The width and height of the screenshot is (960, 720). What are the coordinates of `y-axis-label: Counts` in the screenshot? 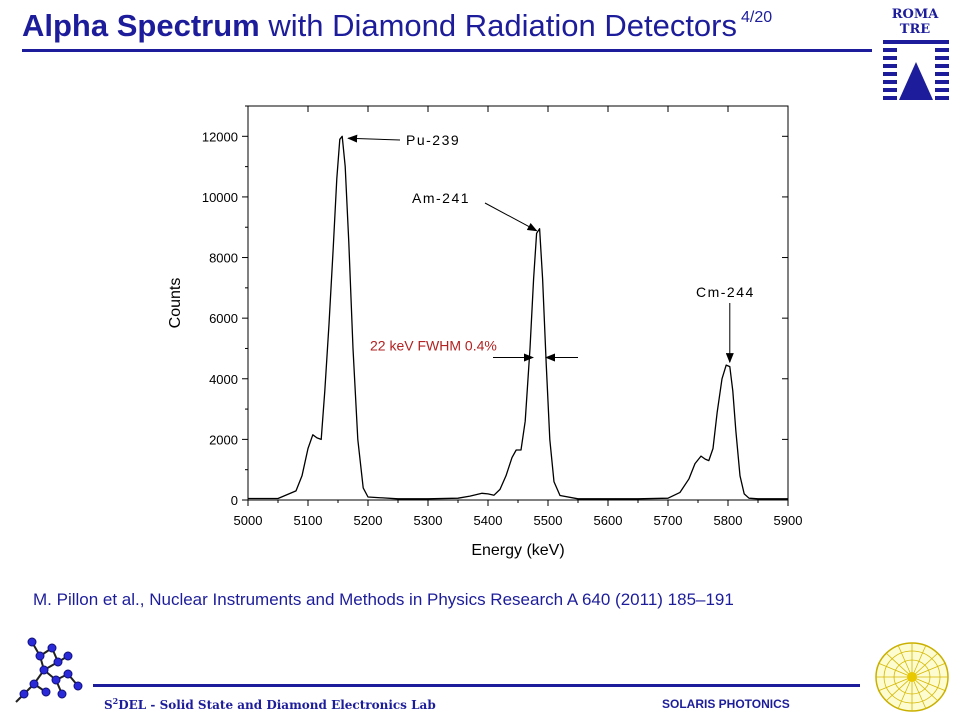 It's located at (175, 303).